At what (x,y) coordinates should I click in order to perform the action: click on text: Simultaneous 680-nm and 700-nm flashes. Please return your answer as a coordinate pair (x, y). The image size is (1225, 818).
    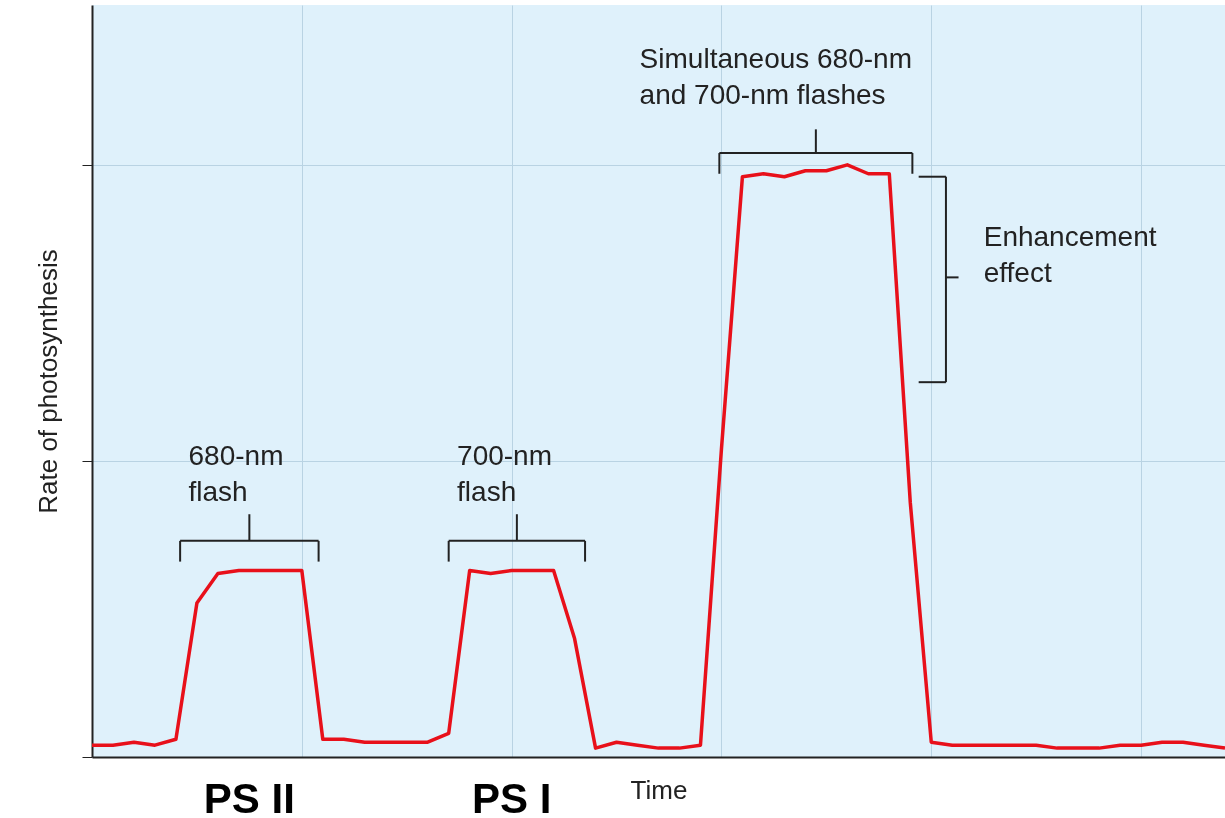
    Looking at the image, I should click on (775, 77).